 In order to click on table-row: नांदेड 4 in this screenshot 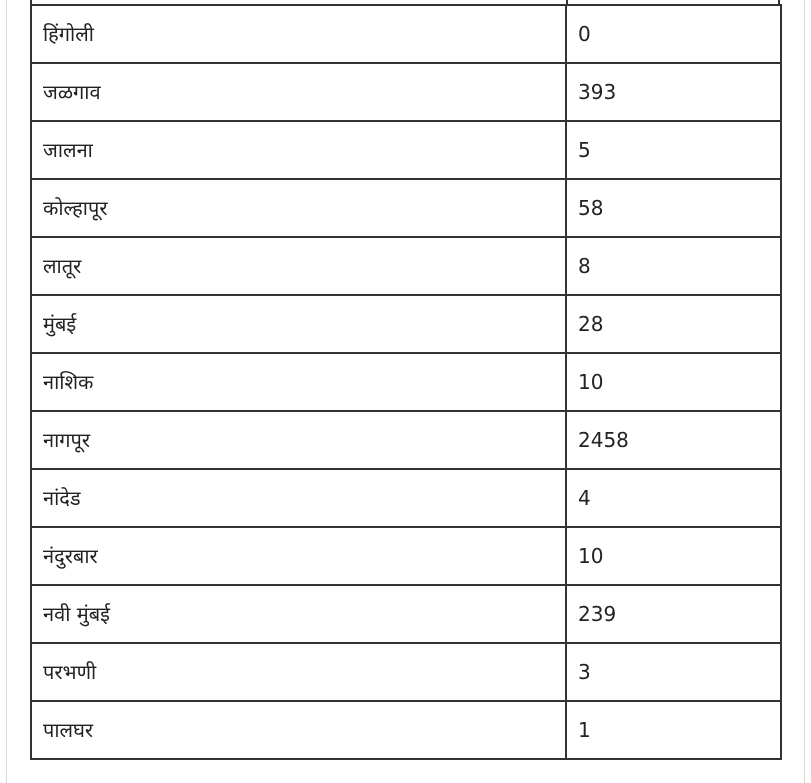, I will do `click(406, 498)`.